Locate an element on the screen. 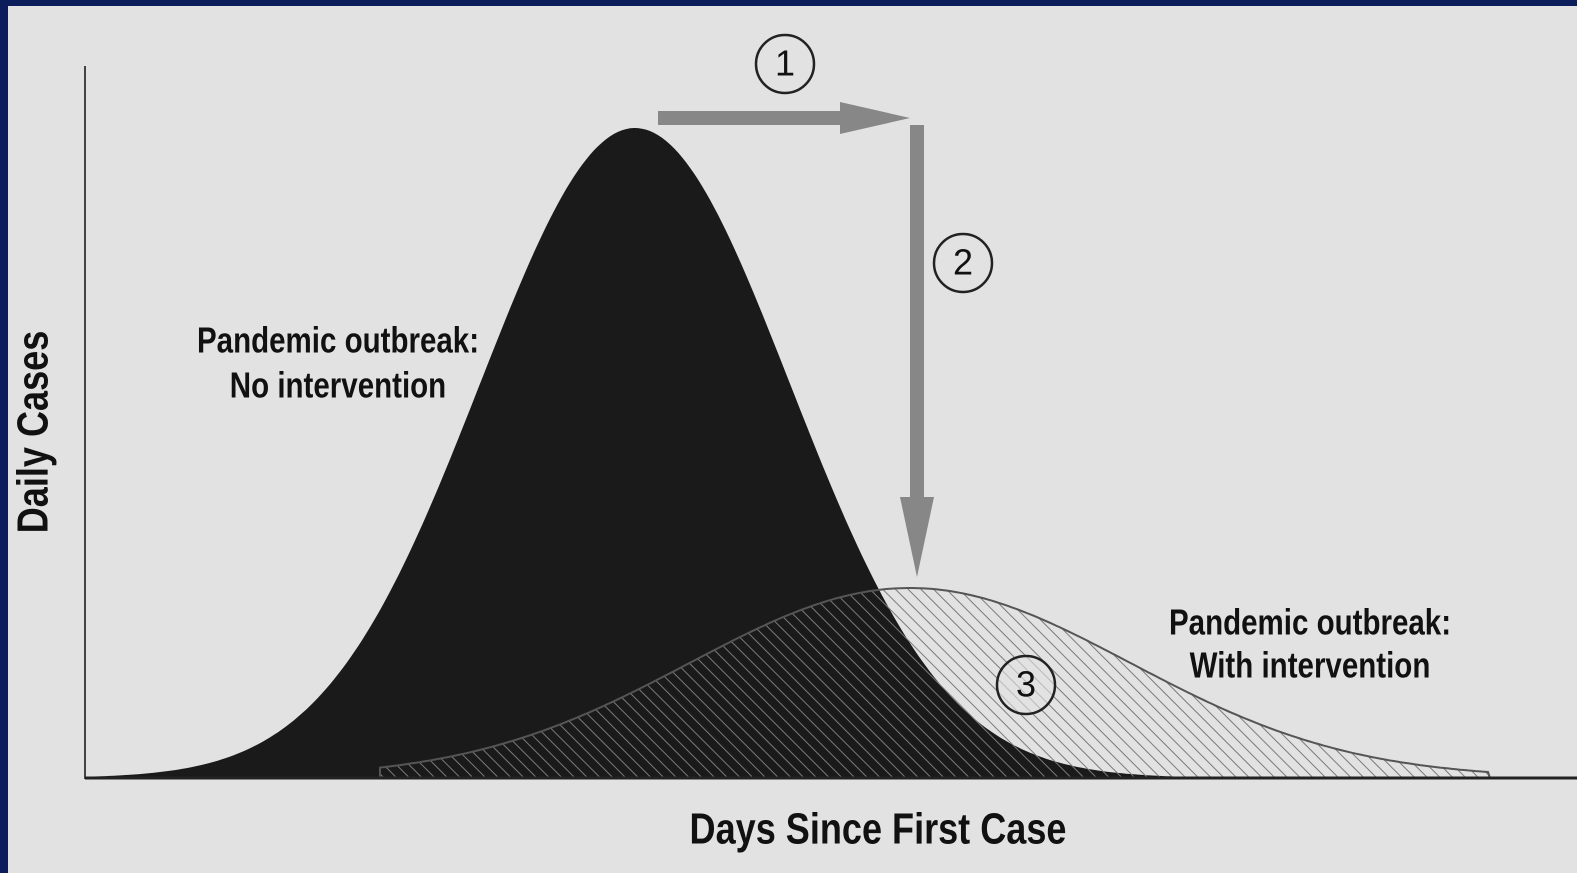 The width and height of the screenshot is (1577, 873). curve-label: With intervention is located at coordinates (1310, 665).